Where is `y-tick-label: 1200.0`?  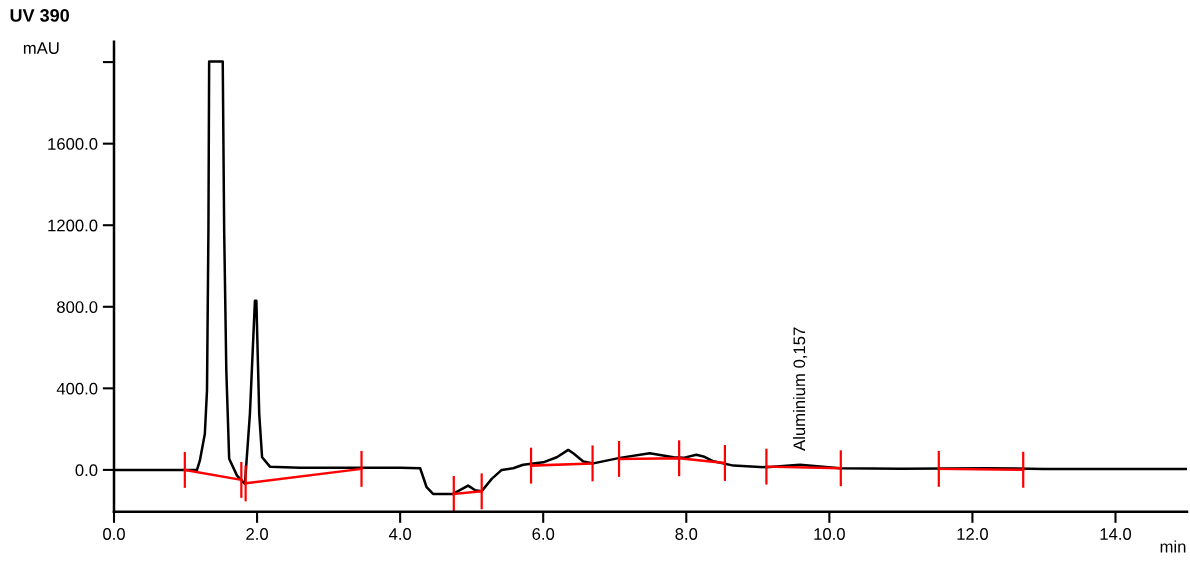
y-tick-label: 1200.0 is located at coordinates (73, 225).